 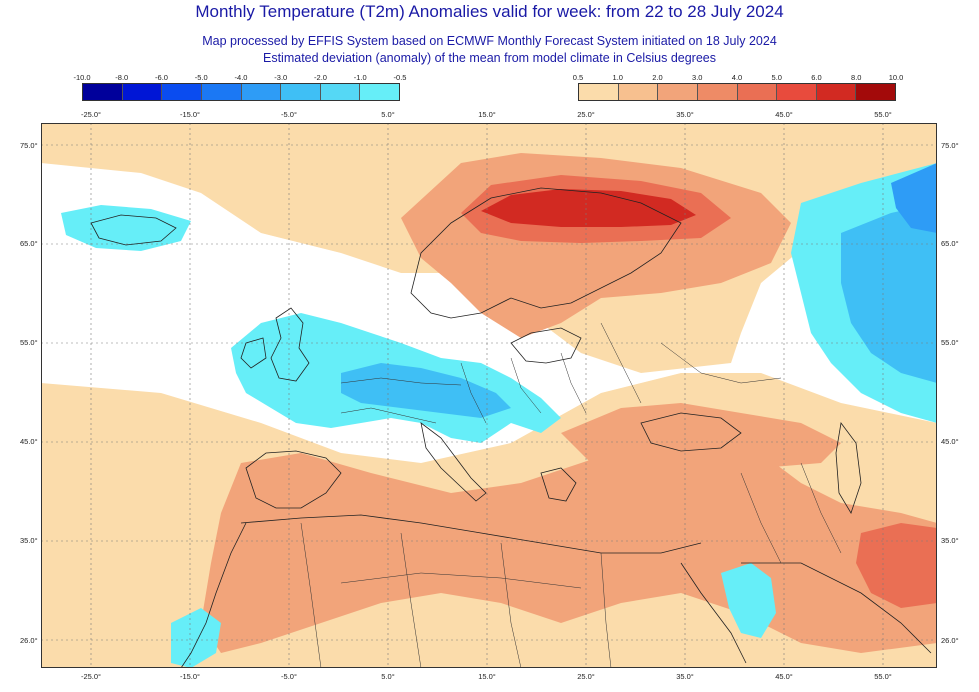 What do you see at coordinates (29, 640) in the screenshot?
I see `lat-label-left: 26.0°` at bounding box center [29, 640].